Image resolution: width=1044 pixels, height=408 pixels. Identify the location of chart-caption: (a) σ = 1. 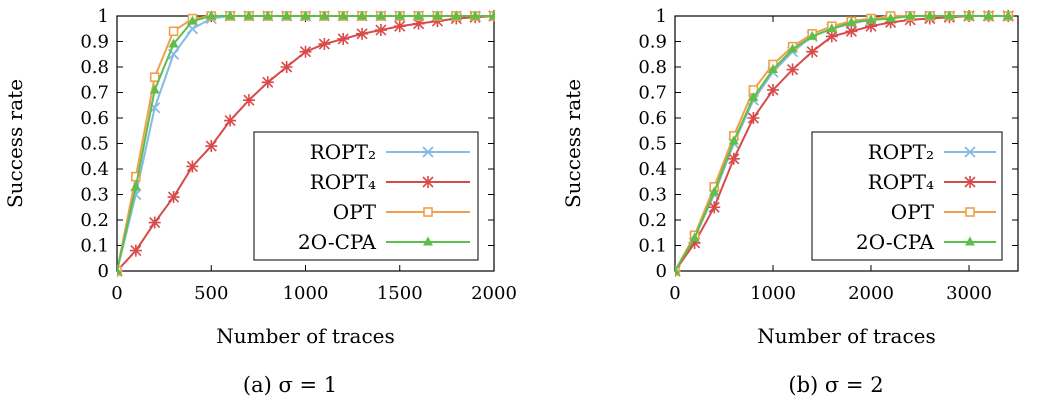
(290, 385).